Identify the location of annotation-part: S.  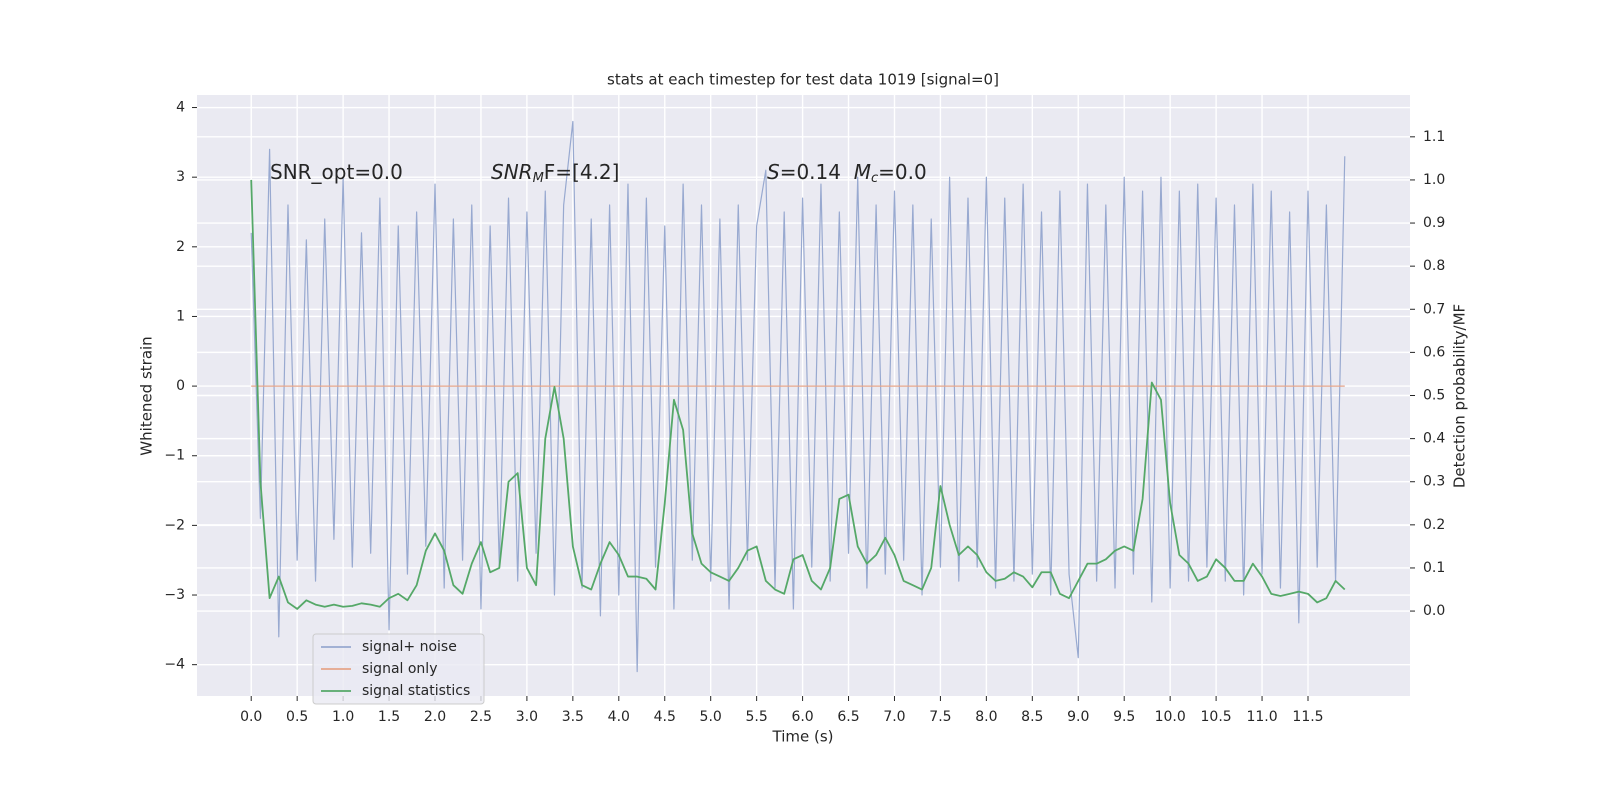
(773, 172).